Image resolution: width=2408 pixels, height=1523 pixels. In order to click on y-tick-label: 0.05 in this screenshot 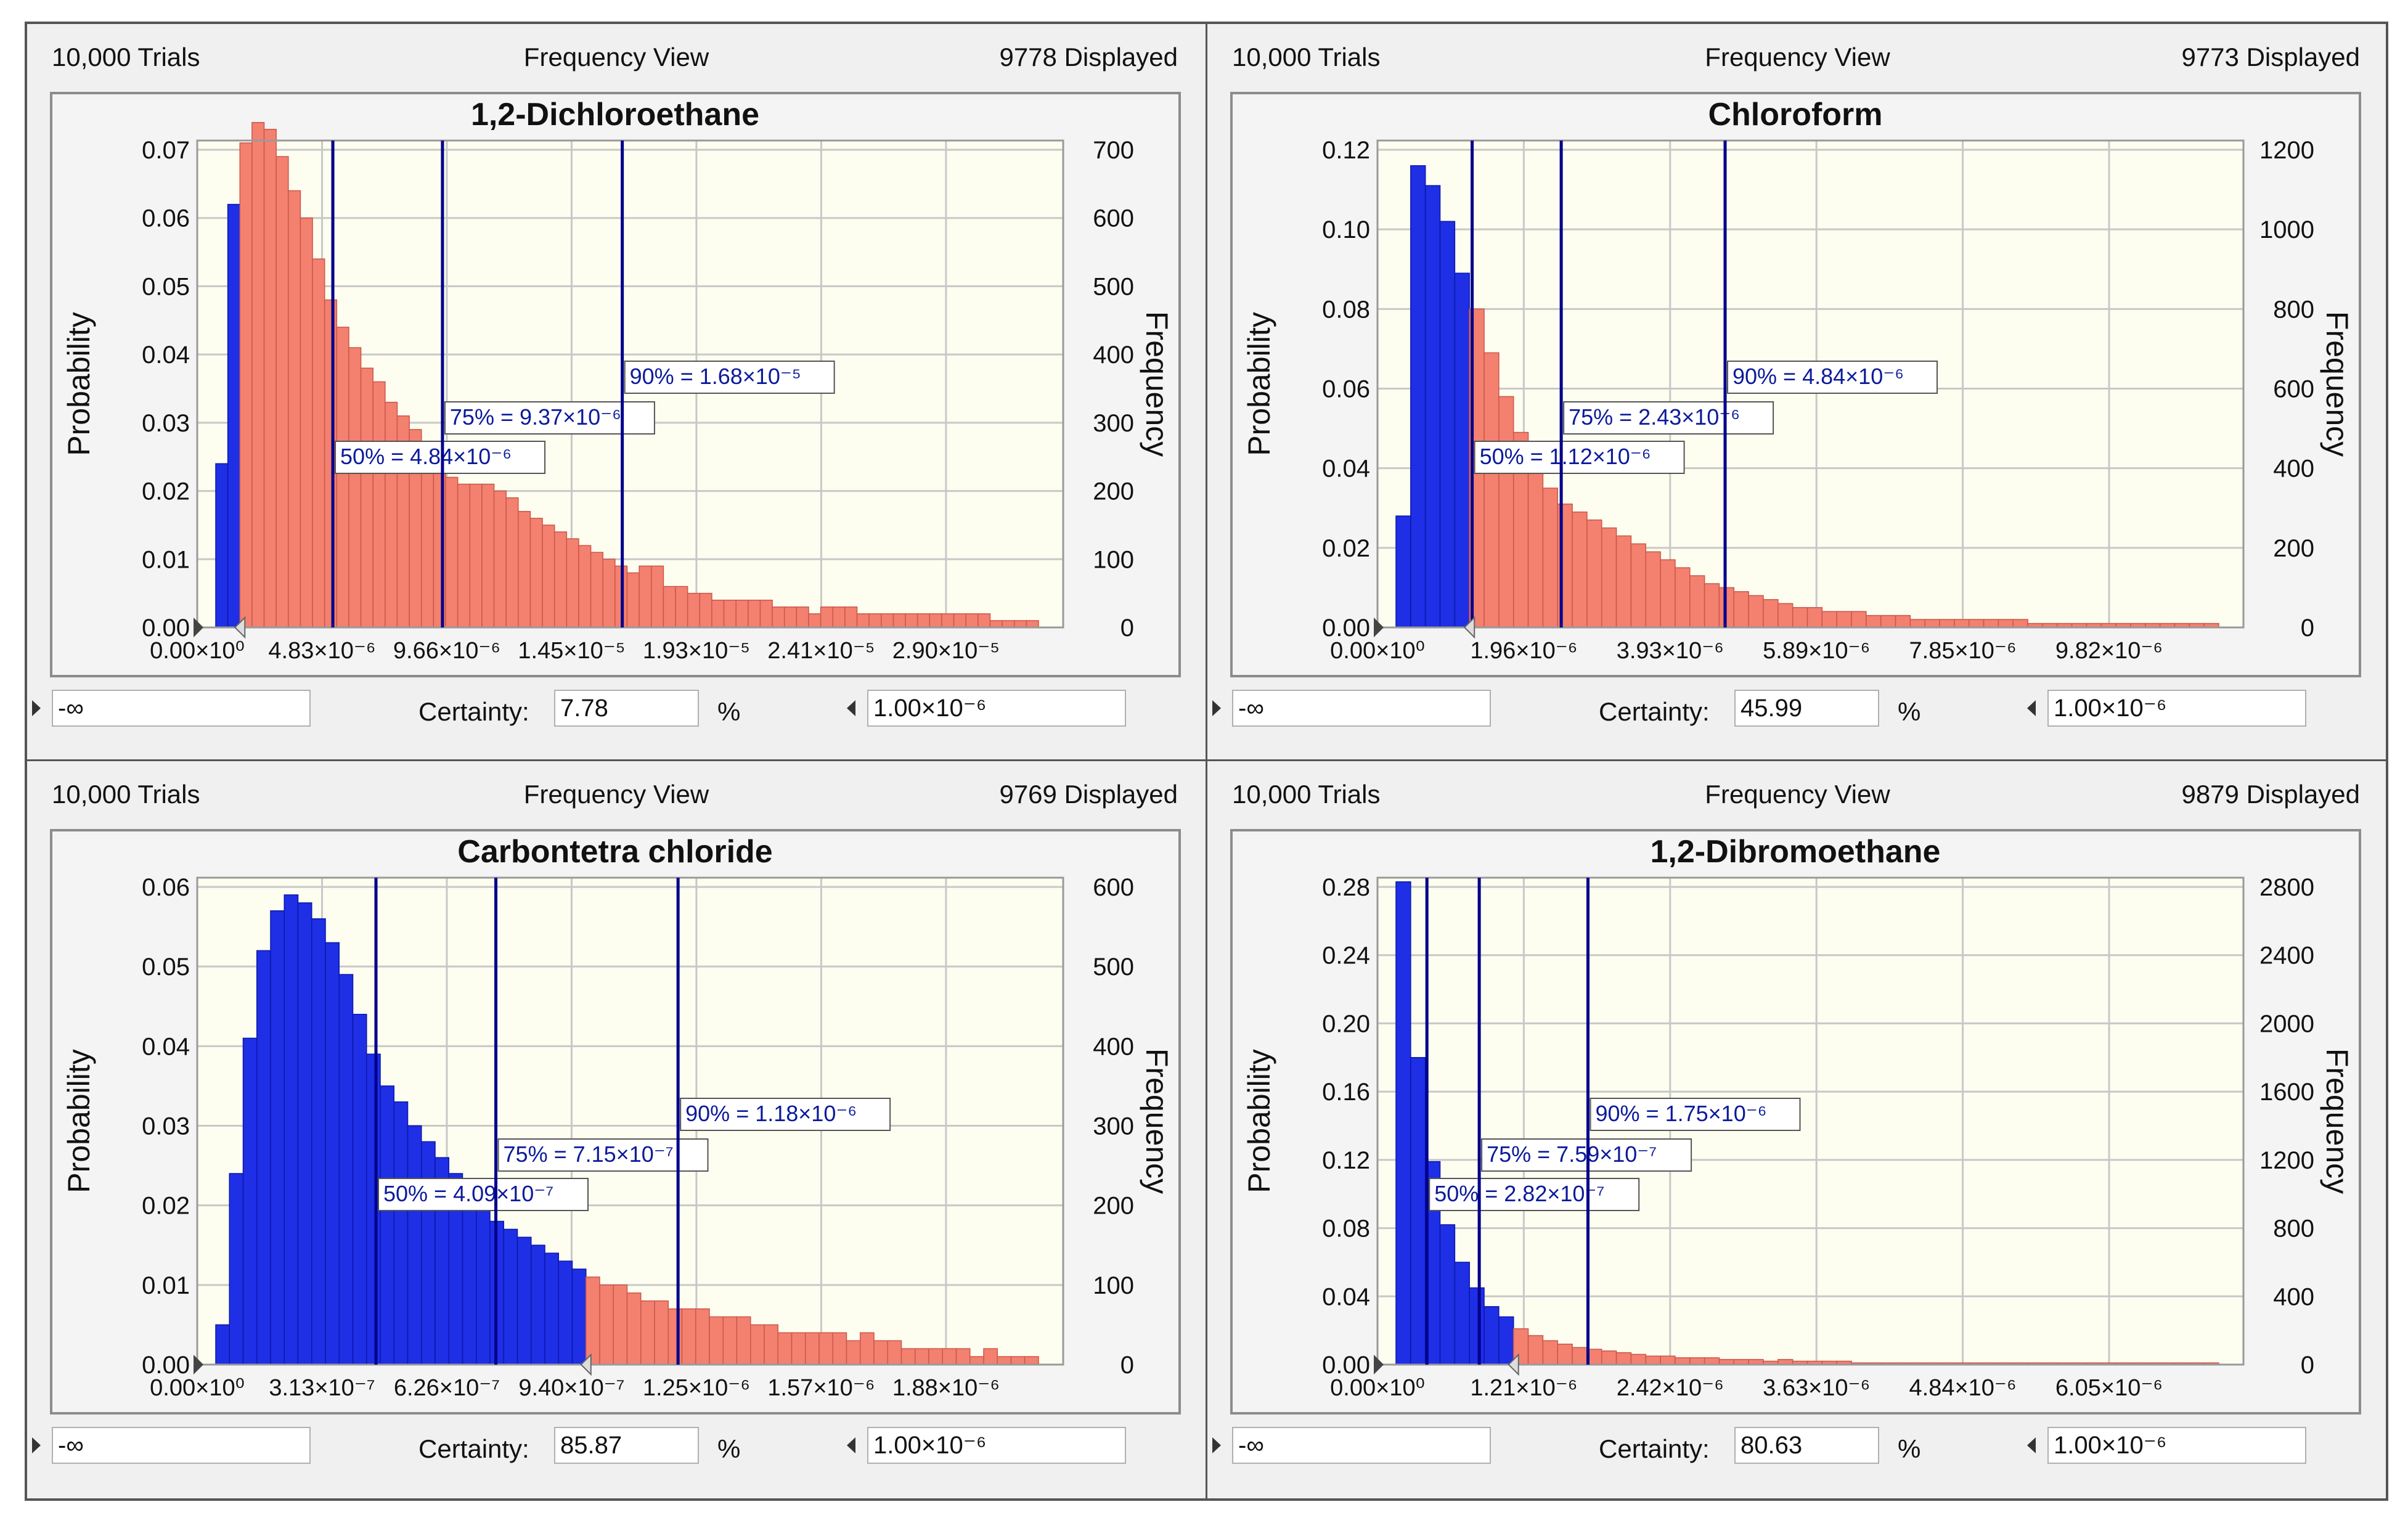, I will do `click(166, 286)`.